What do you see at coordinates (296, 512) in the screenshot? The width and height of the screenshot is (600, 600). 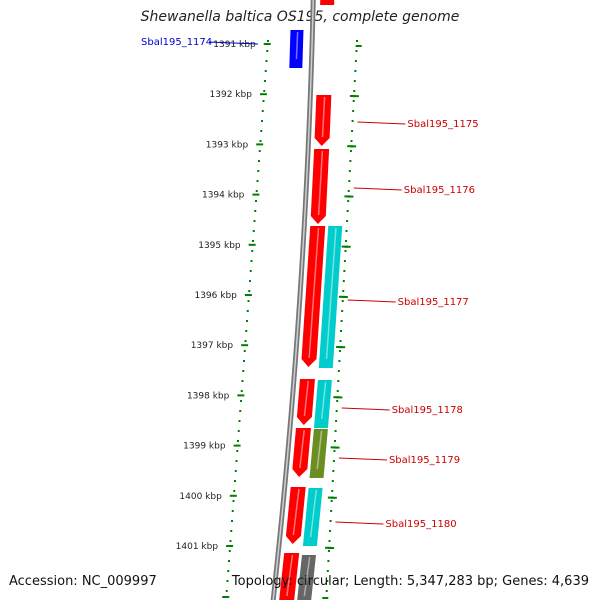 I see `gene-sbal195-1180-block-shine` at bounding box center [296, 512].